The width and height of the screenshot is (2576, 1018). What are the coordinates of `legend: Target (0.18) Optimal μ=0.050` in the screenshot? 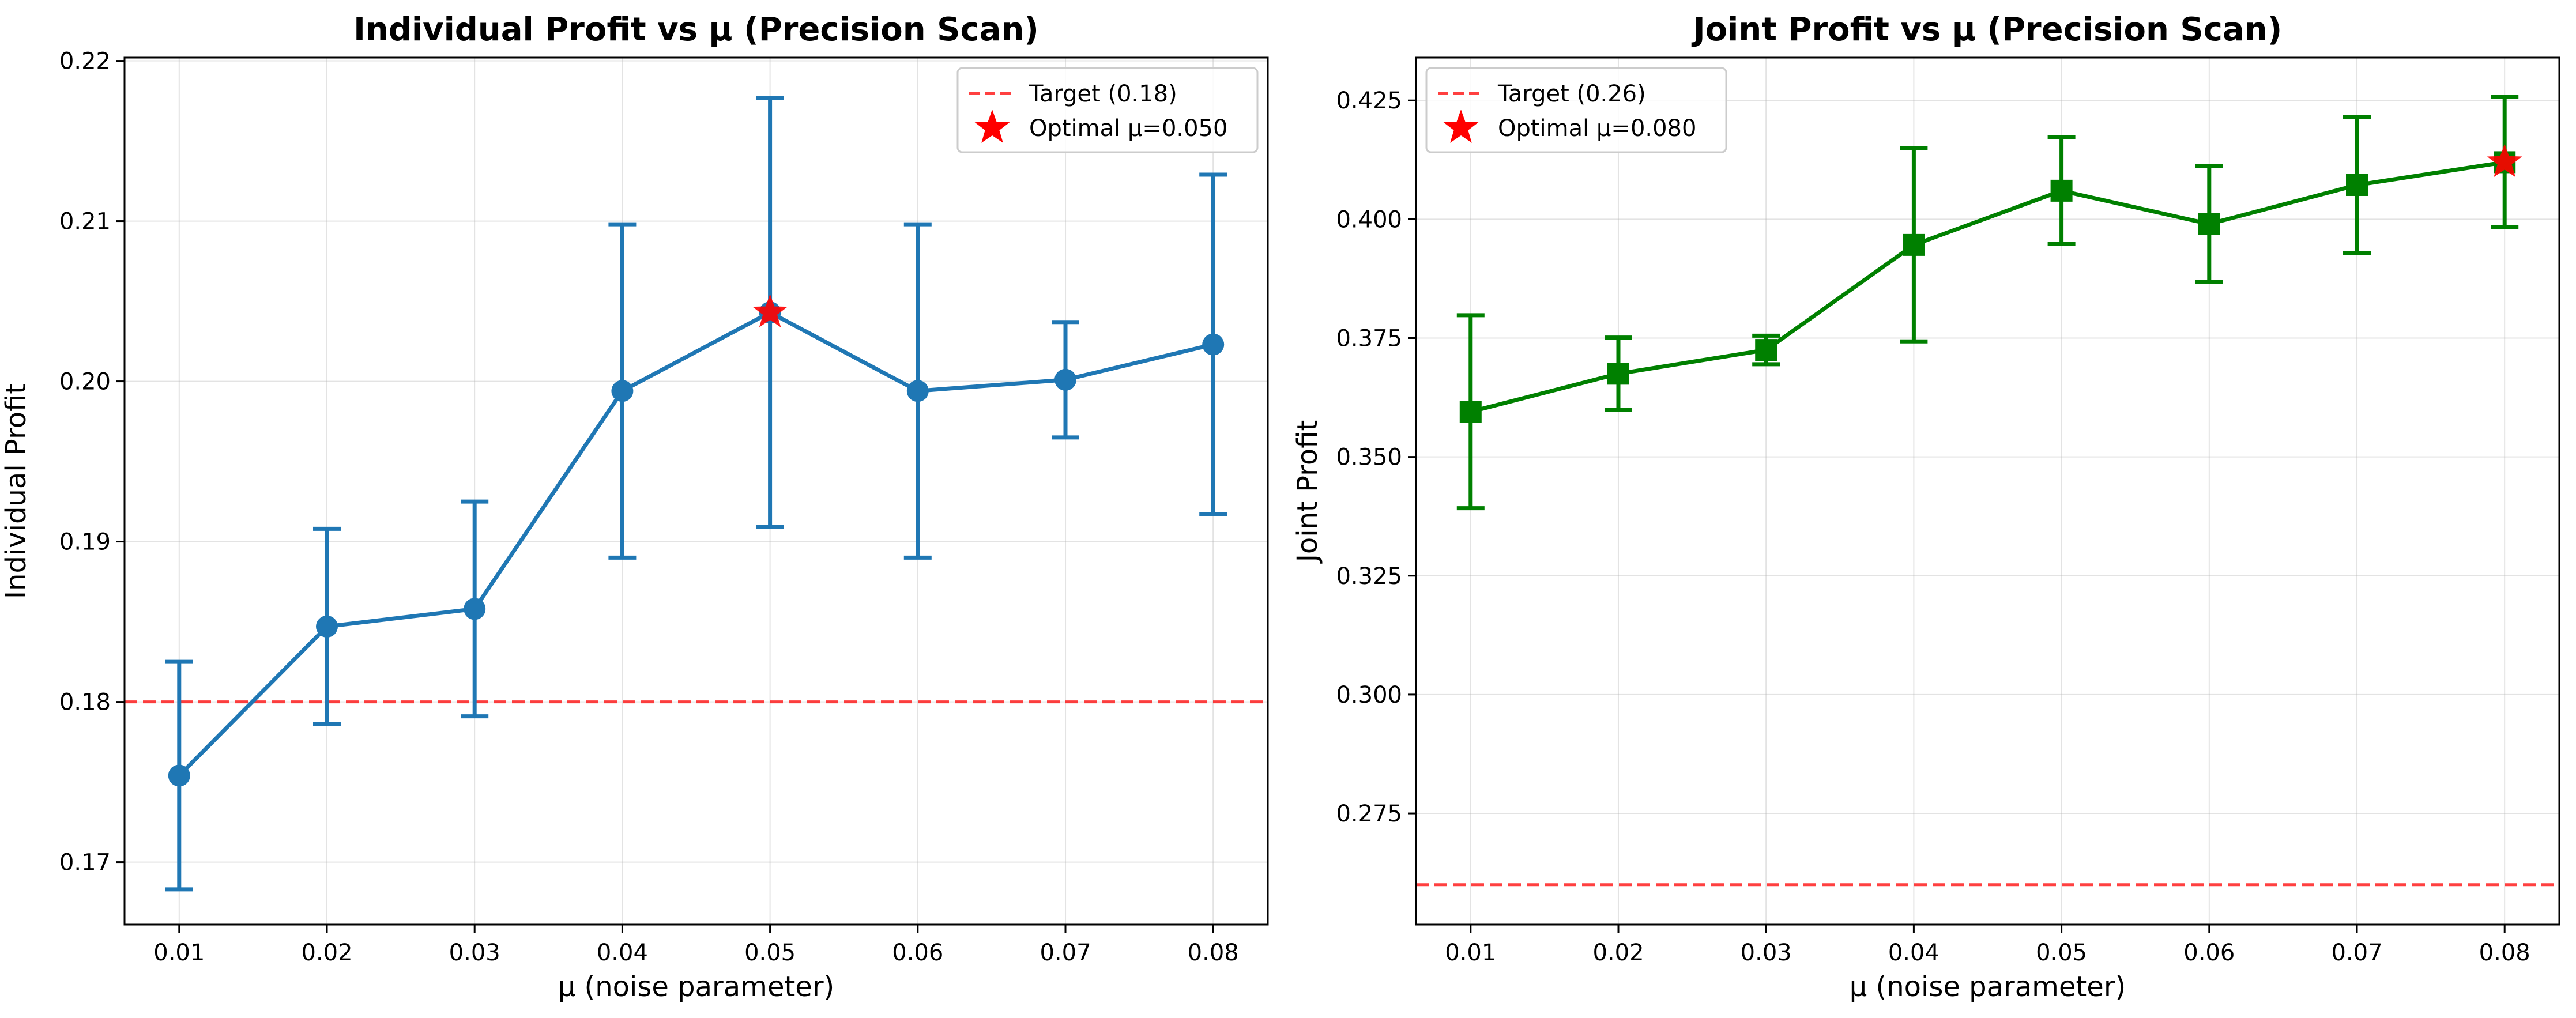 It's located at (1107, 110).